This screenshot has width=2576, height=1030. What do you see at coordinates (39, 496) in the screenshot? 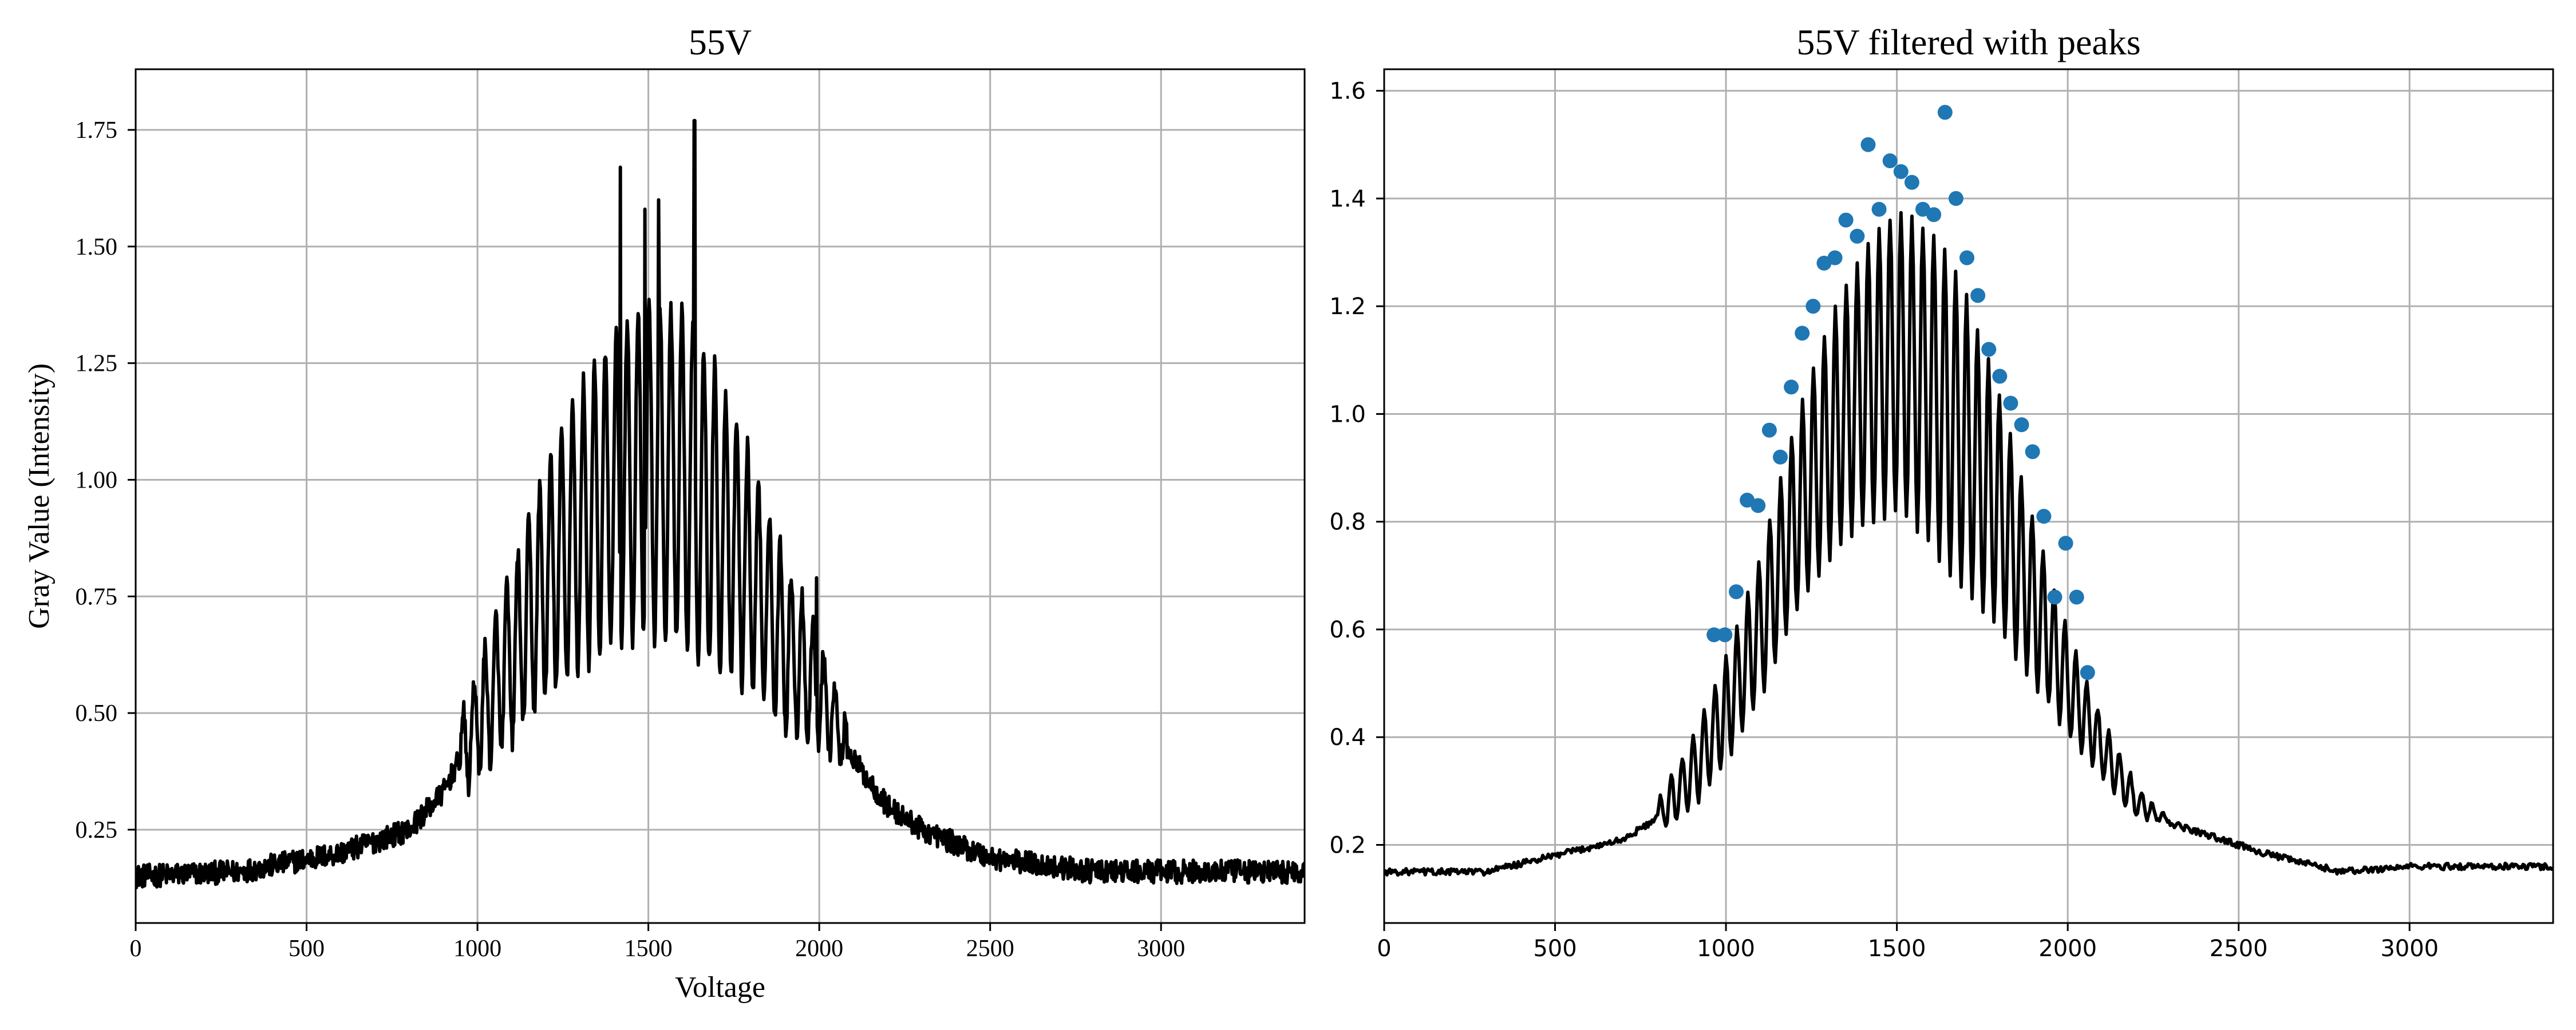
I see `y-axis-label-left: Gray Value (Intensity)` at bounding box center [39, 496].